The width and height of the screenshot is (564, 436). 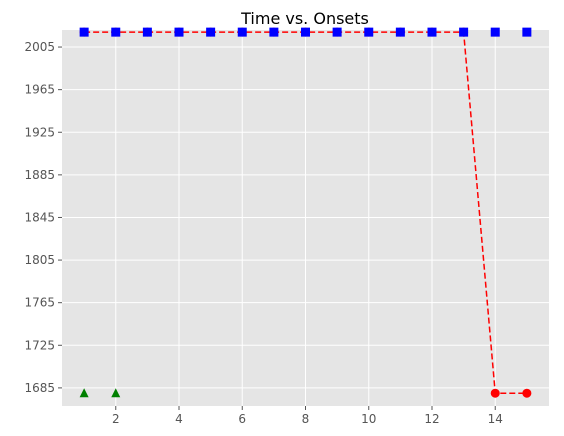 What do you see at coordinates (495, 419) in the screenshot?
I see `x-tick-label: 14` at bounding box center [495, 419].